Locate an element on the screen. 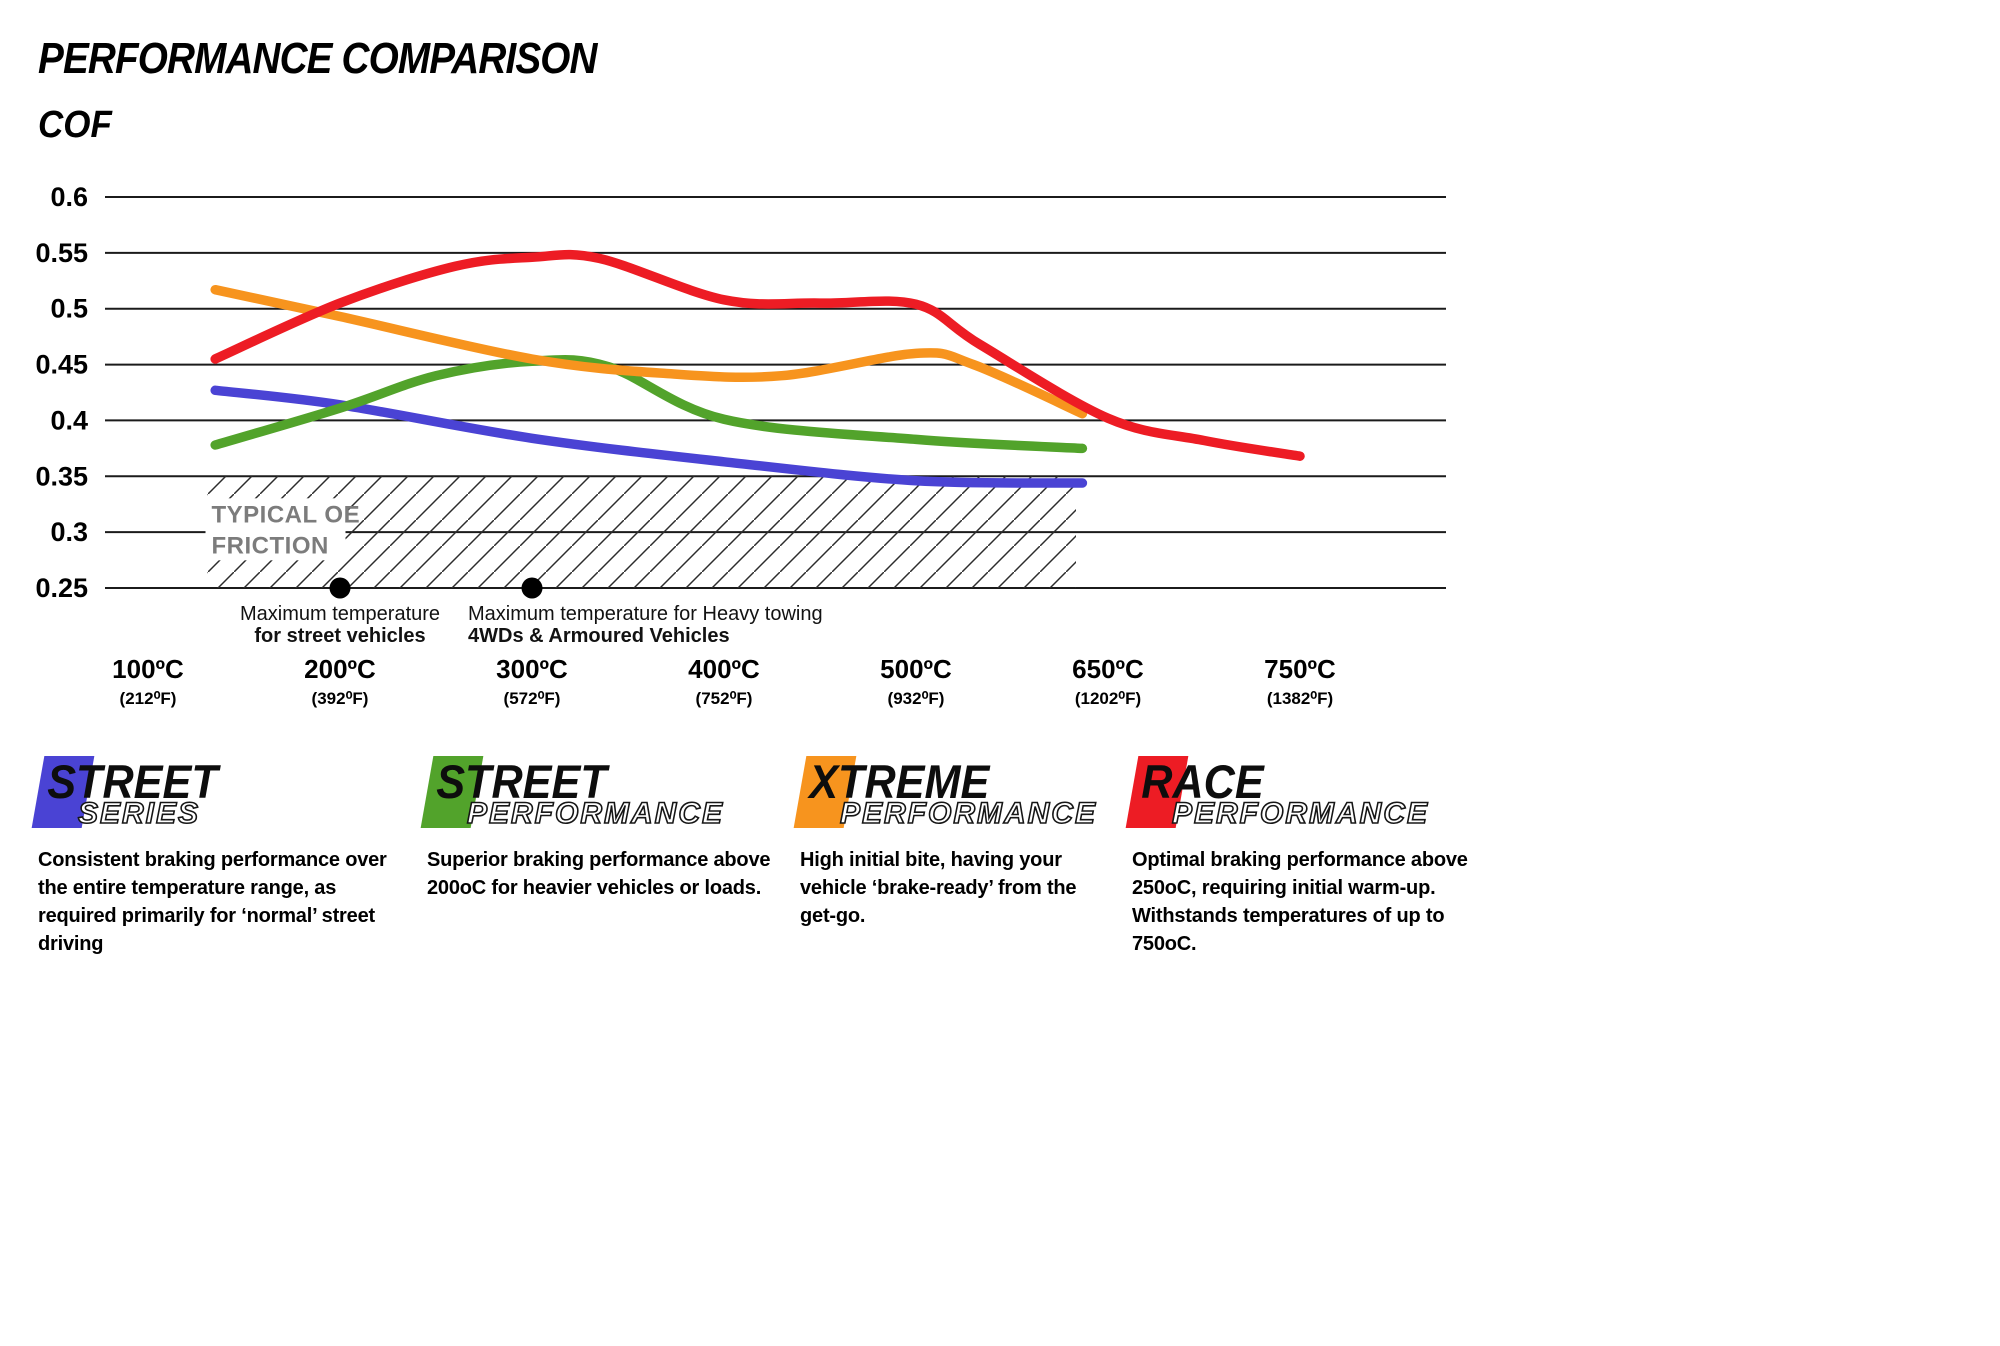 This screenshot has width=2000, height=1346. x-tick-label: 500ºC is located at coordinates (916, 669).